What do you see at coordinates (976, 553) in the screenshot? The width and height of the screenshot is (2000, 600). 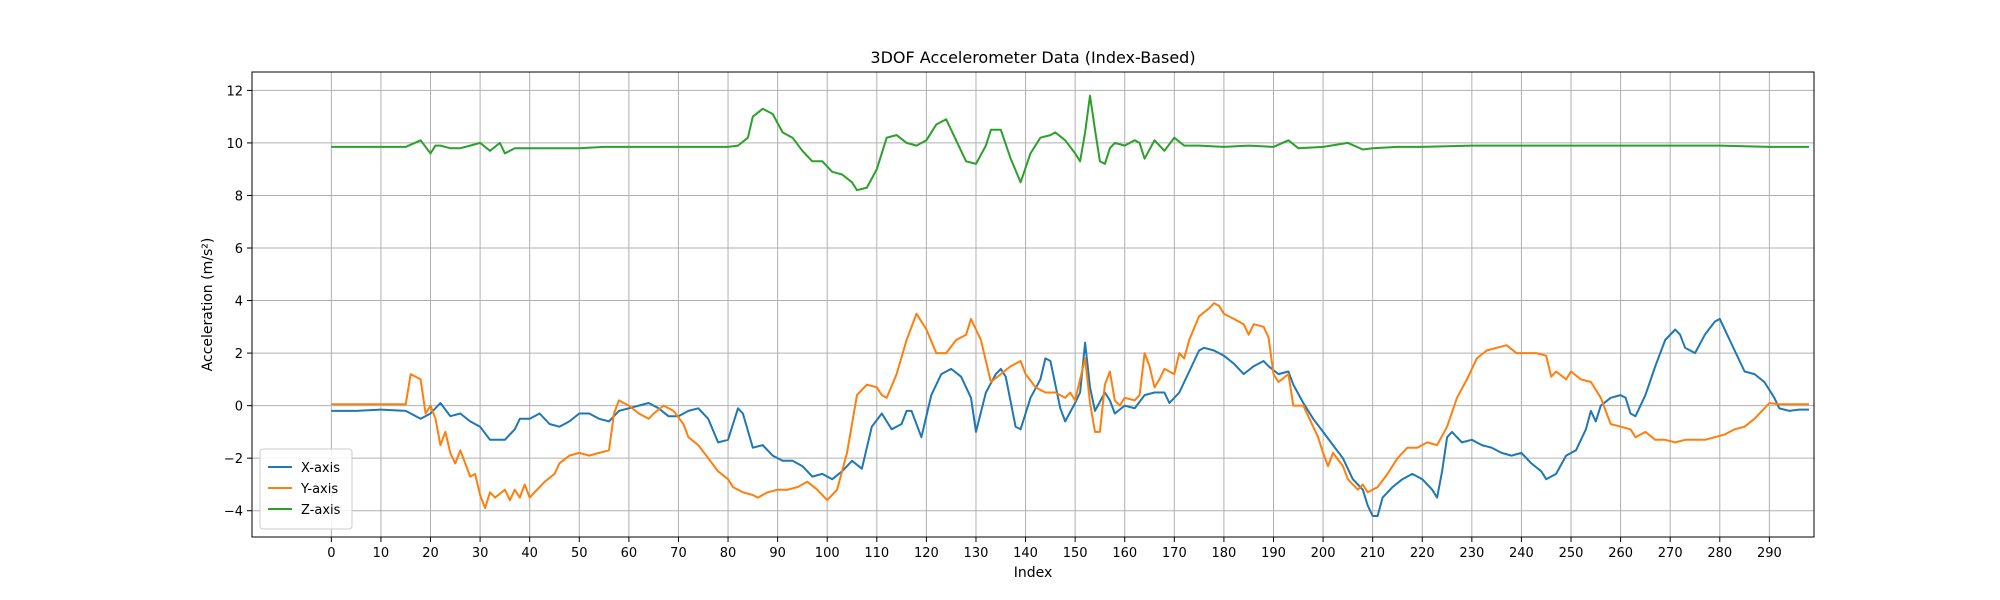 I see `x-tick-label: 130` at bounding box center [976, 553].